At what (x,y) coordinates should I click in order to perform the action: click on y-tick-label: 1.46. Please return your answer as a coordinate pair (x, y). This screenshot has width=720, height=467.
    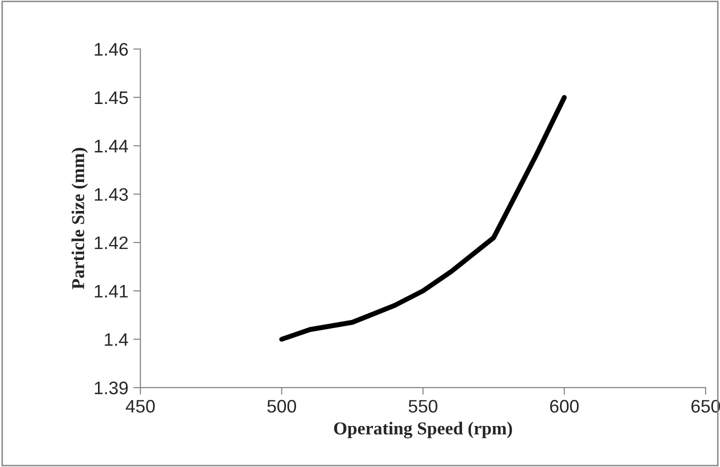
    Looking at the image, I should click on (111, 49).